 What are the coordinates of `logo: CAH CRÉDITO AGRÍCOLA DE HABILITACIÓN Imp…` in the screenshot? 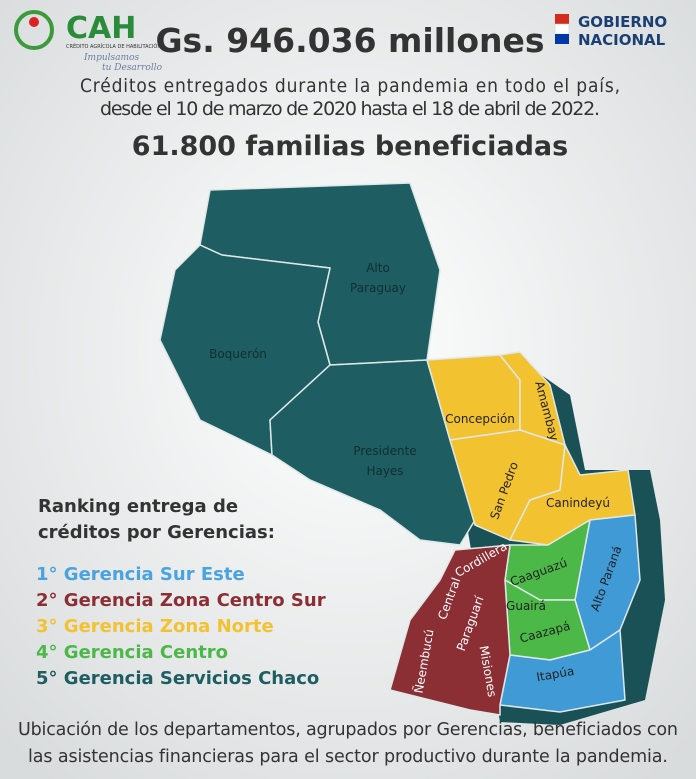 It's located at (88, 41).